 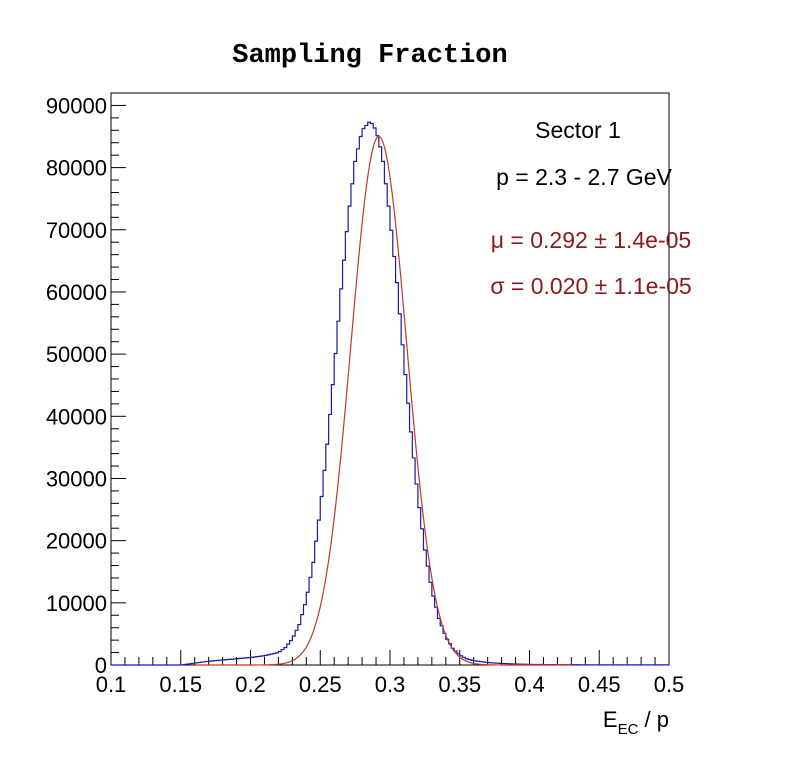 What do you see at coordinates (76, 541) in the screenshot?
I see `y-tick-label: 20000` at bounding box center [76, 541].